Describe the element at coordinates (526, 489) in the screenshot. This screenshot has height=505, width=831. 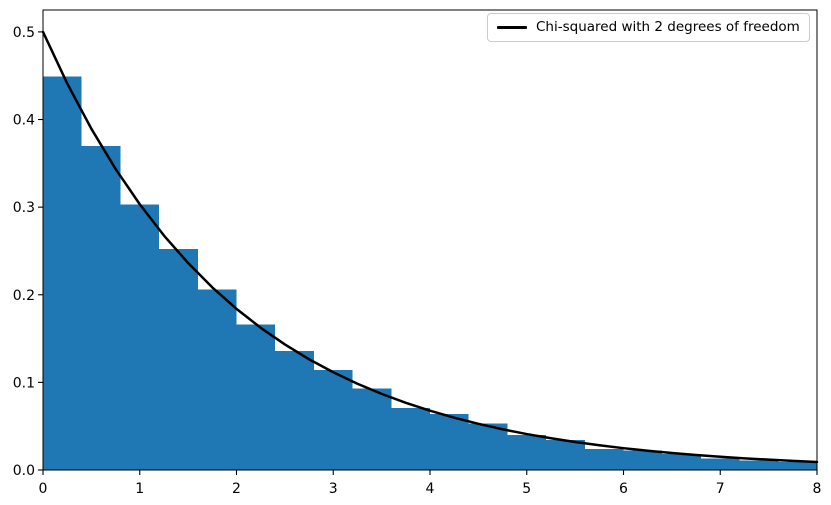
I see `x-tick-label: 5` at that location.